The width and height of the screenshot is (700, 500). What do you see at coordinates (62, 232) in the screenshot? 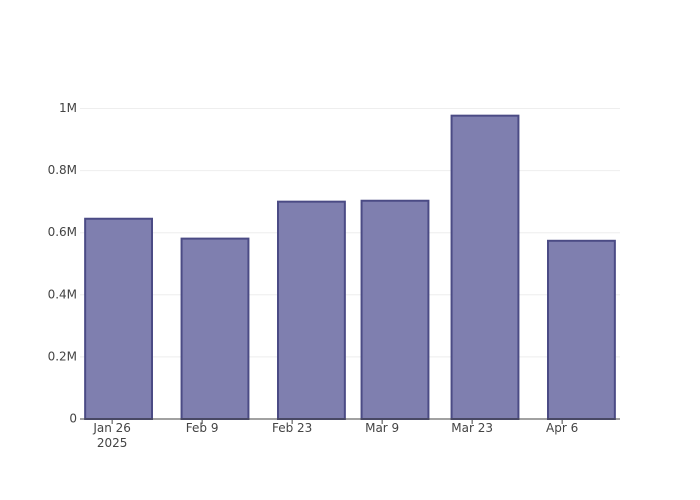
I see `y-tick-label: 0.6M` at bounding box center [62, 232].